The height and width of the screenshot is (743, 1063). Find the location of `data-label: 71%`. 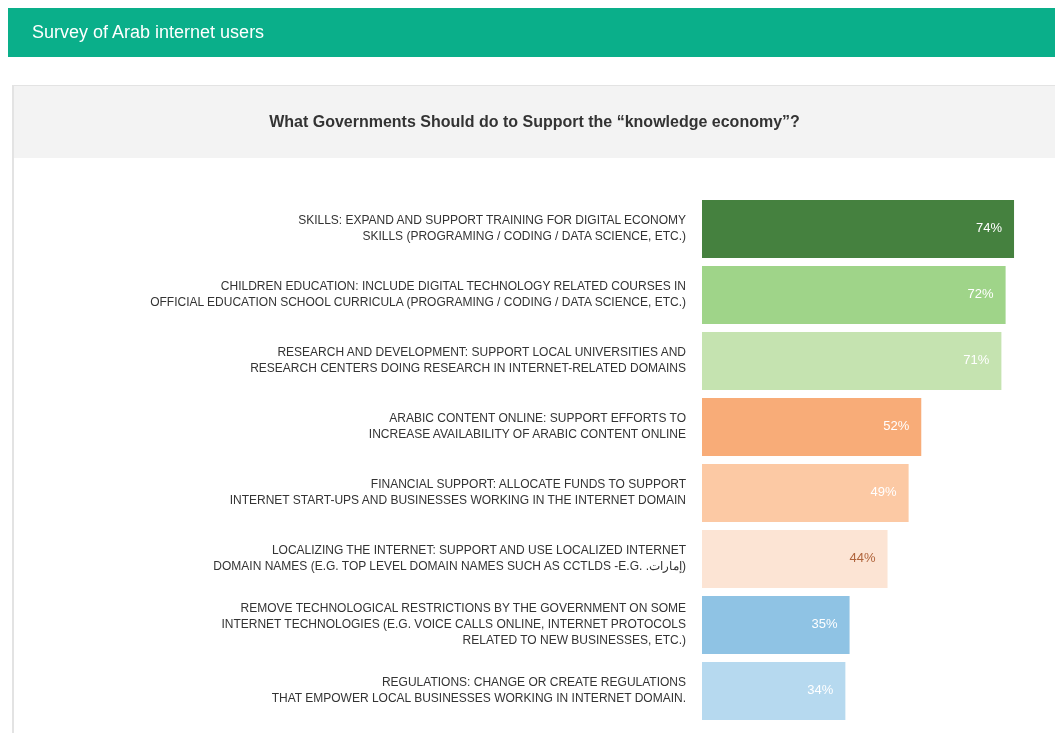

data-label: 71% is located at coordinates (976, 360).